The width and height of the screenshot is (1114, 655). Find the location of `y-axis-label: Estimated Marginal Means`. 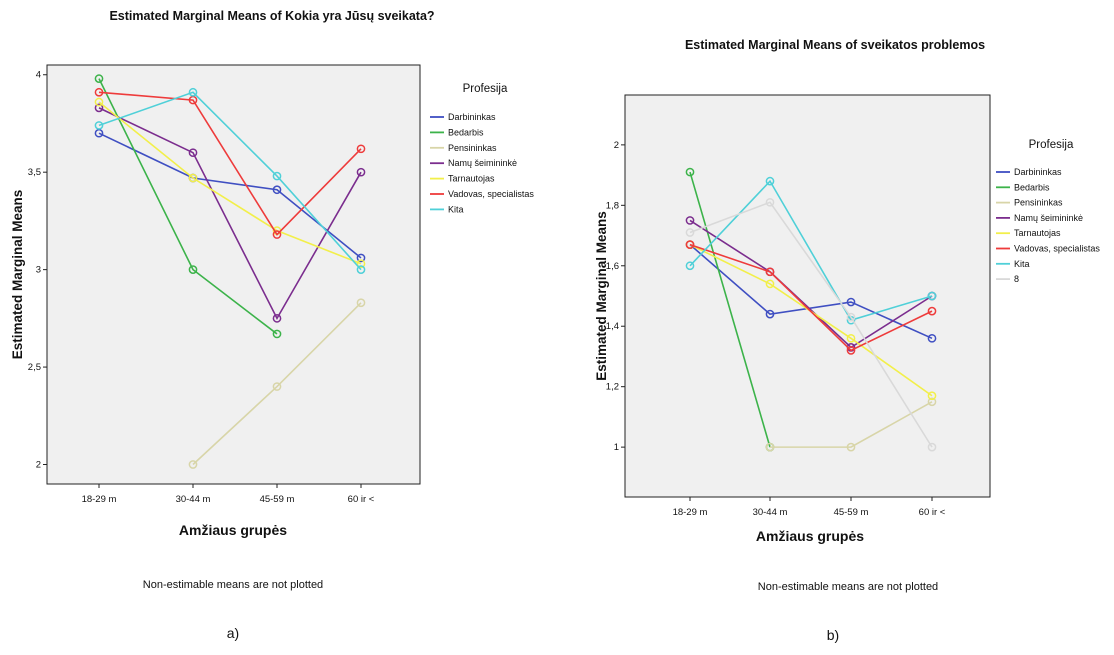

y-axis-label: Estimated Marginal Means is located at coordinates (17, 275).